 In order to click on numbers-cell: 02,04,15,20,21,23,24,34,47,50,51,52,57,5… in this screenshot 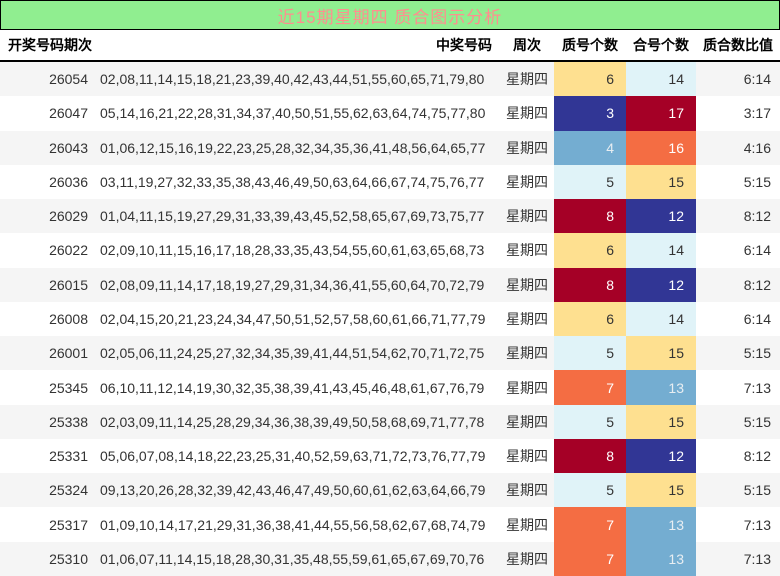, I will do `click(293, 318)`.